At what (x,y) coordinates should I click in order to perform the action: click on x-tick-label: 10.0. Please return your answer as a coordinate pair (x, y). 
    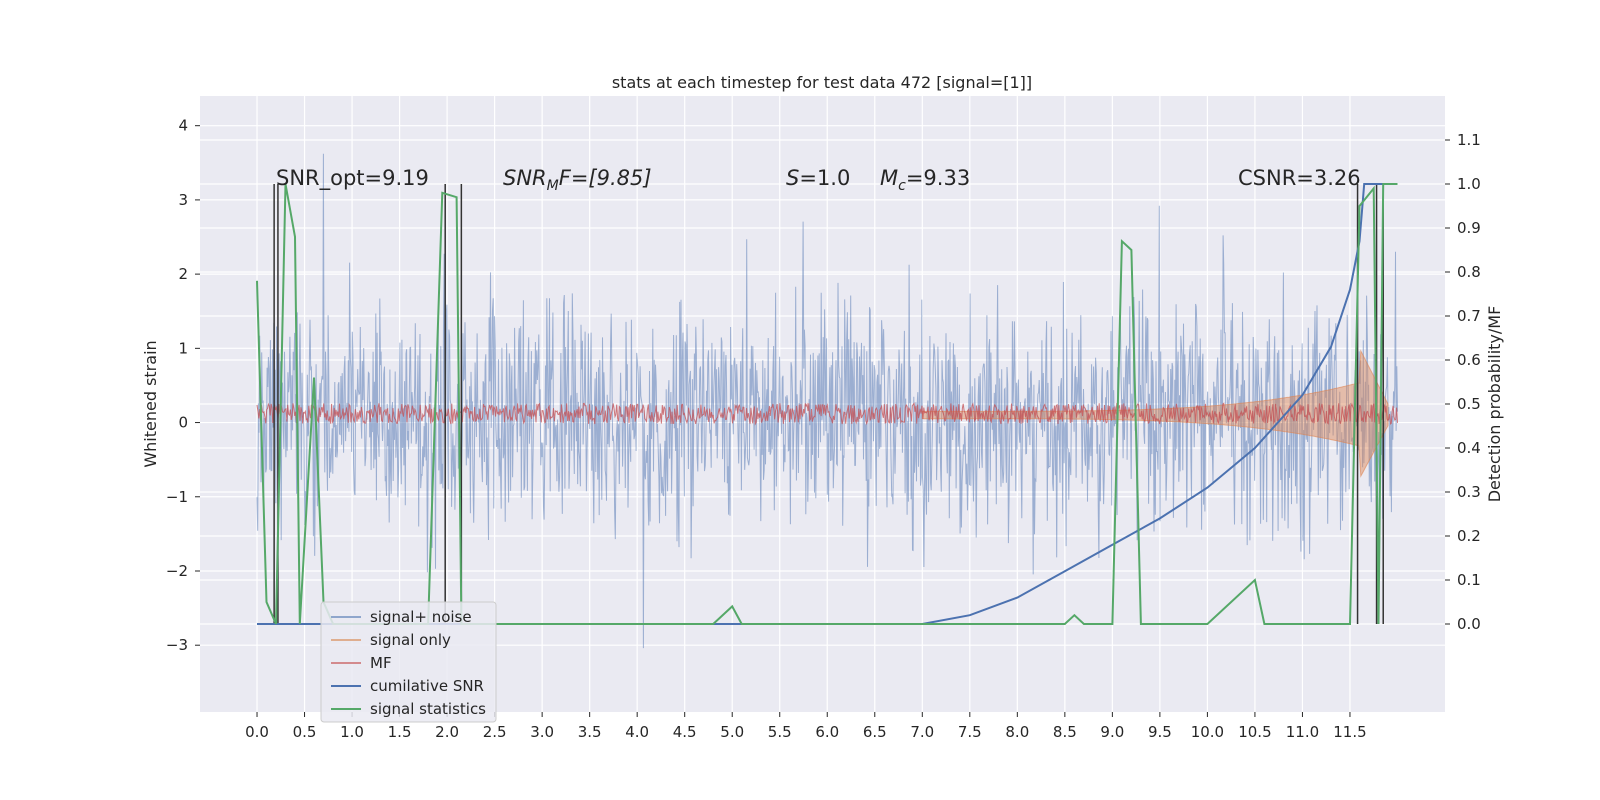
    Looking at the image, I should click on (1207, 732).